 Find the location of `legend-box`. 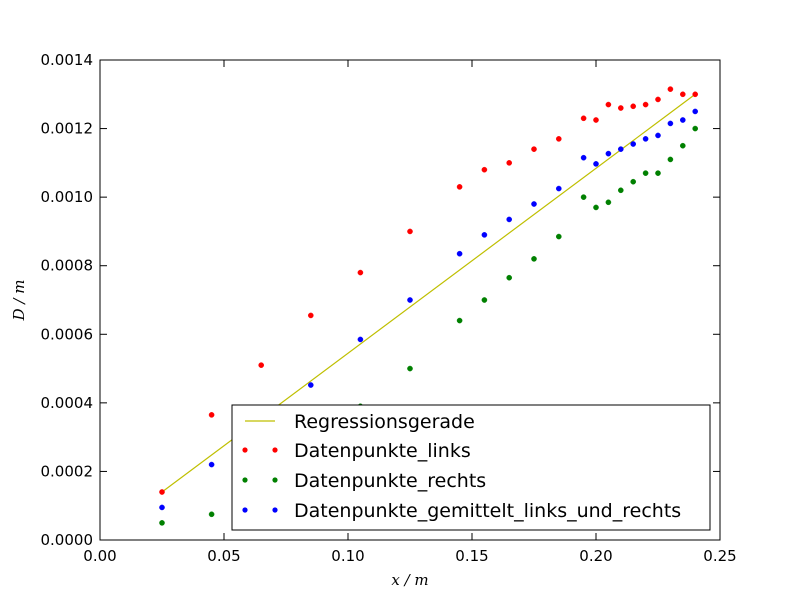

legend-box is located at coordinates (471, 467).